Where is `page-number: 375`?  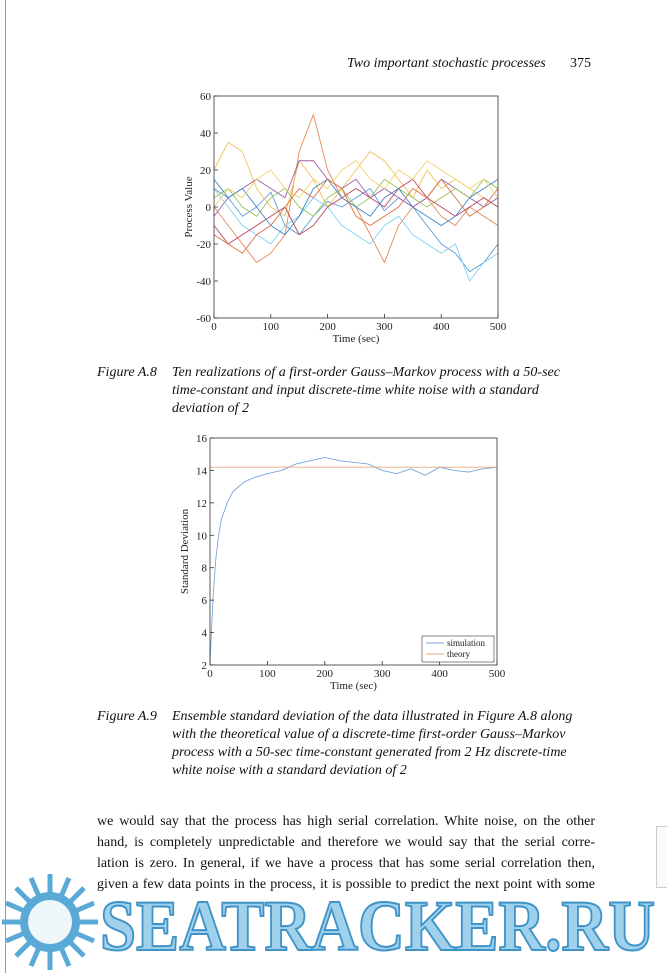
page-number: 375 is located at coordinates (580, 63).